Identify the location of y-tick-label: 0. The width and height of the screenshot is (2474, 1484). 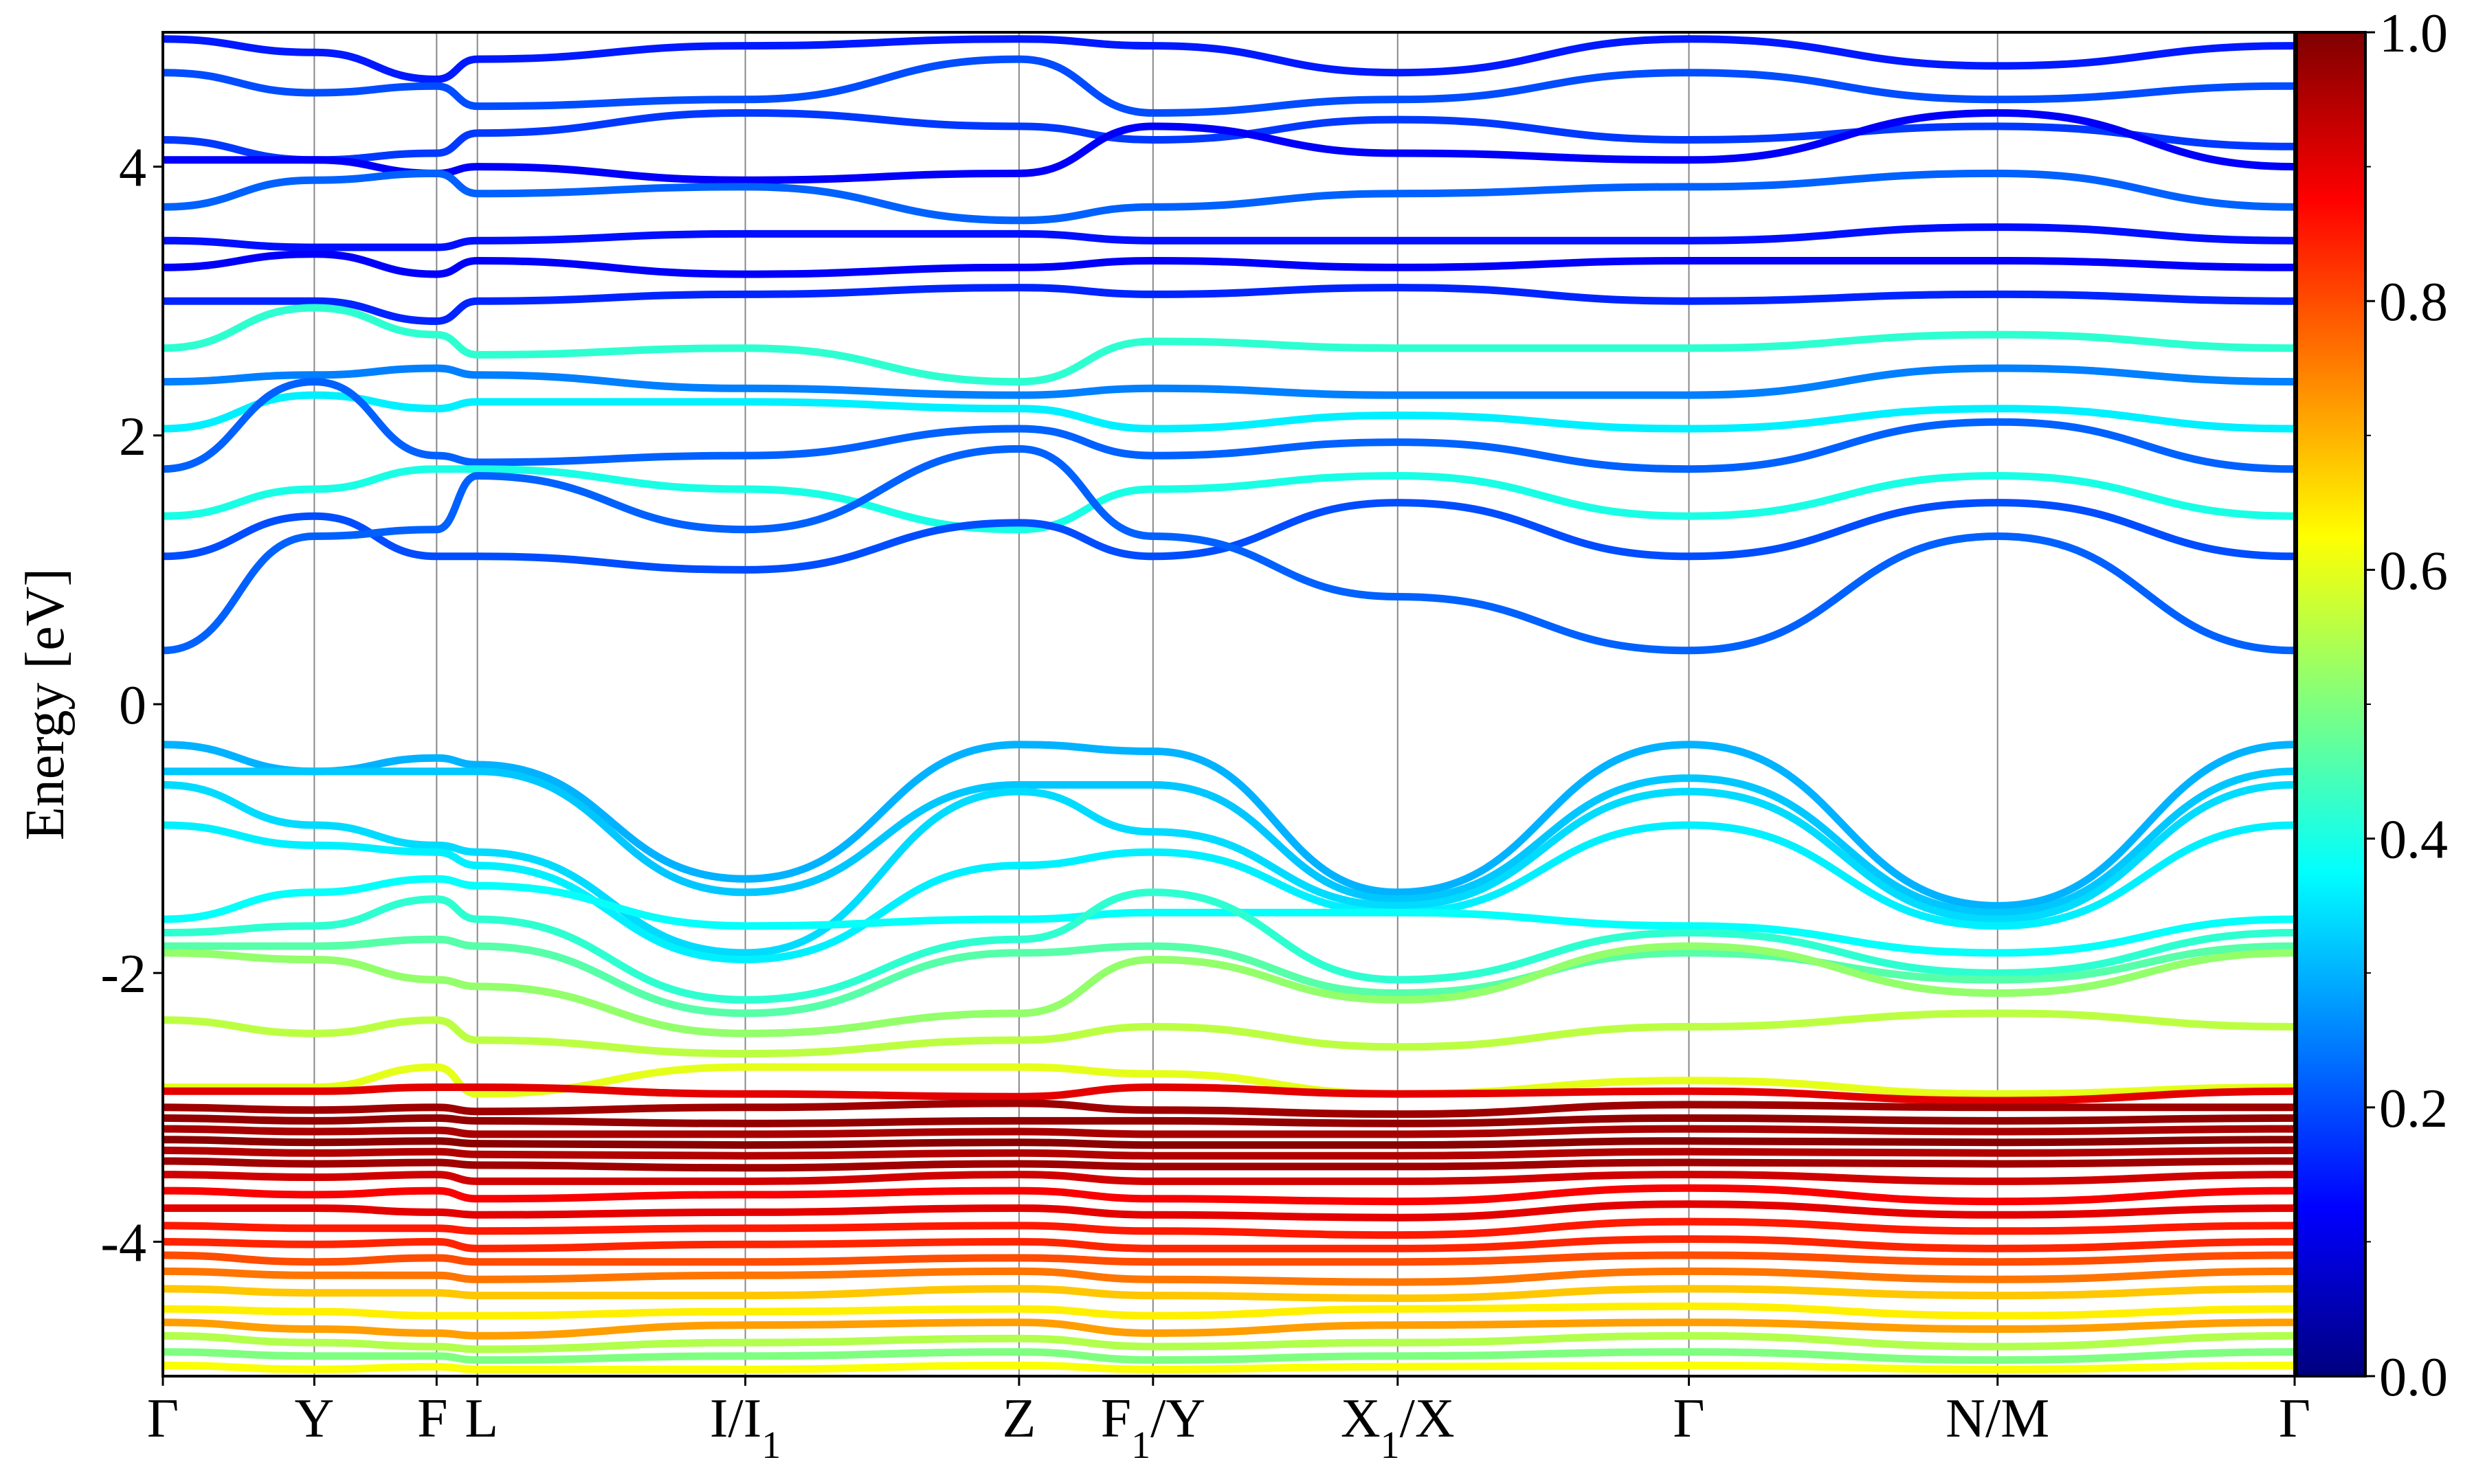
(132, 705).